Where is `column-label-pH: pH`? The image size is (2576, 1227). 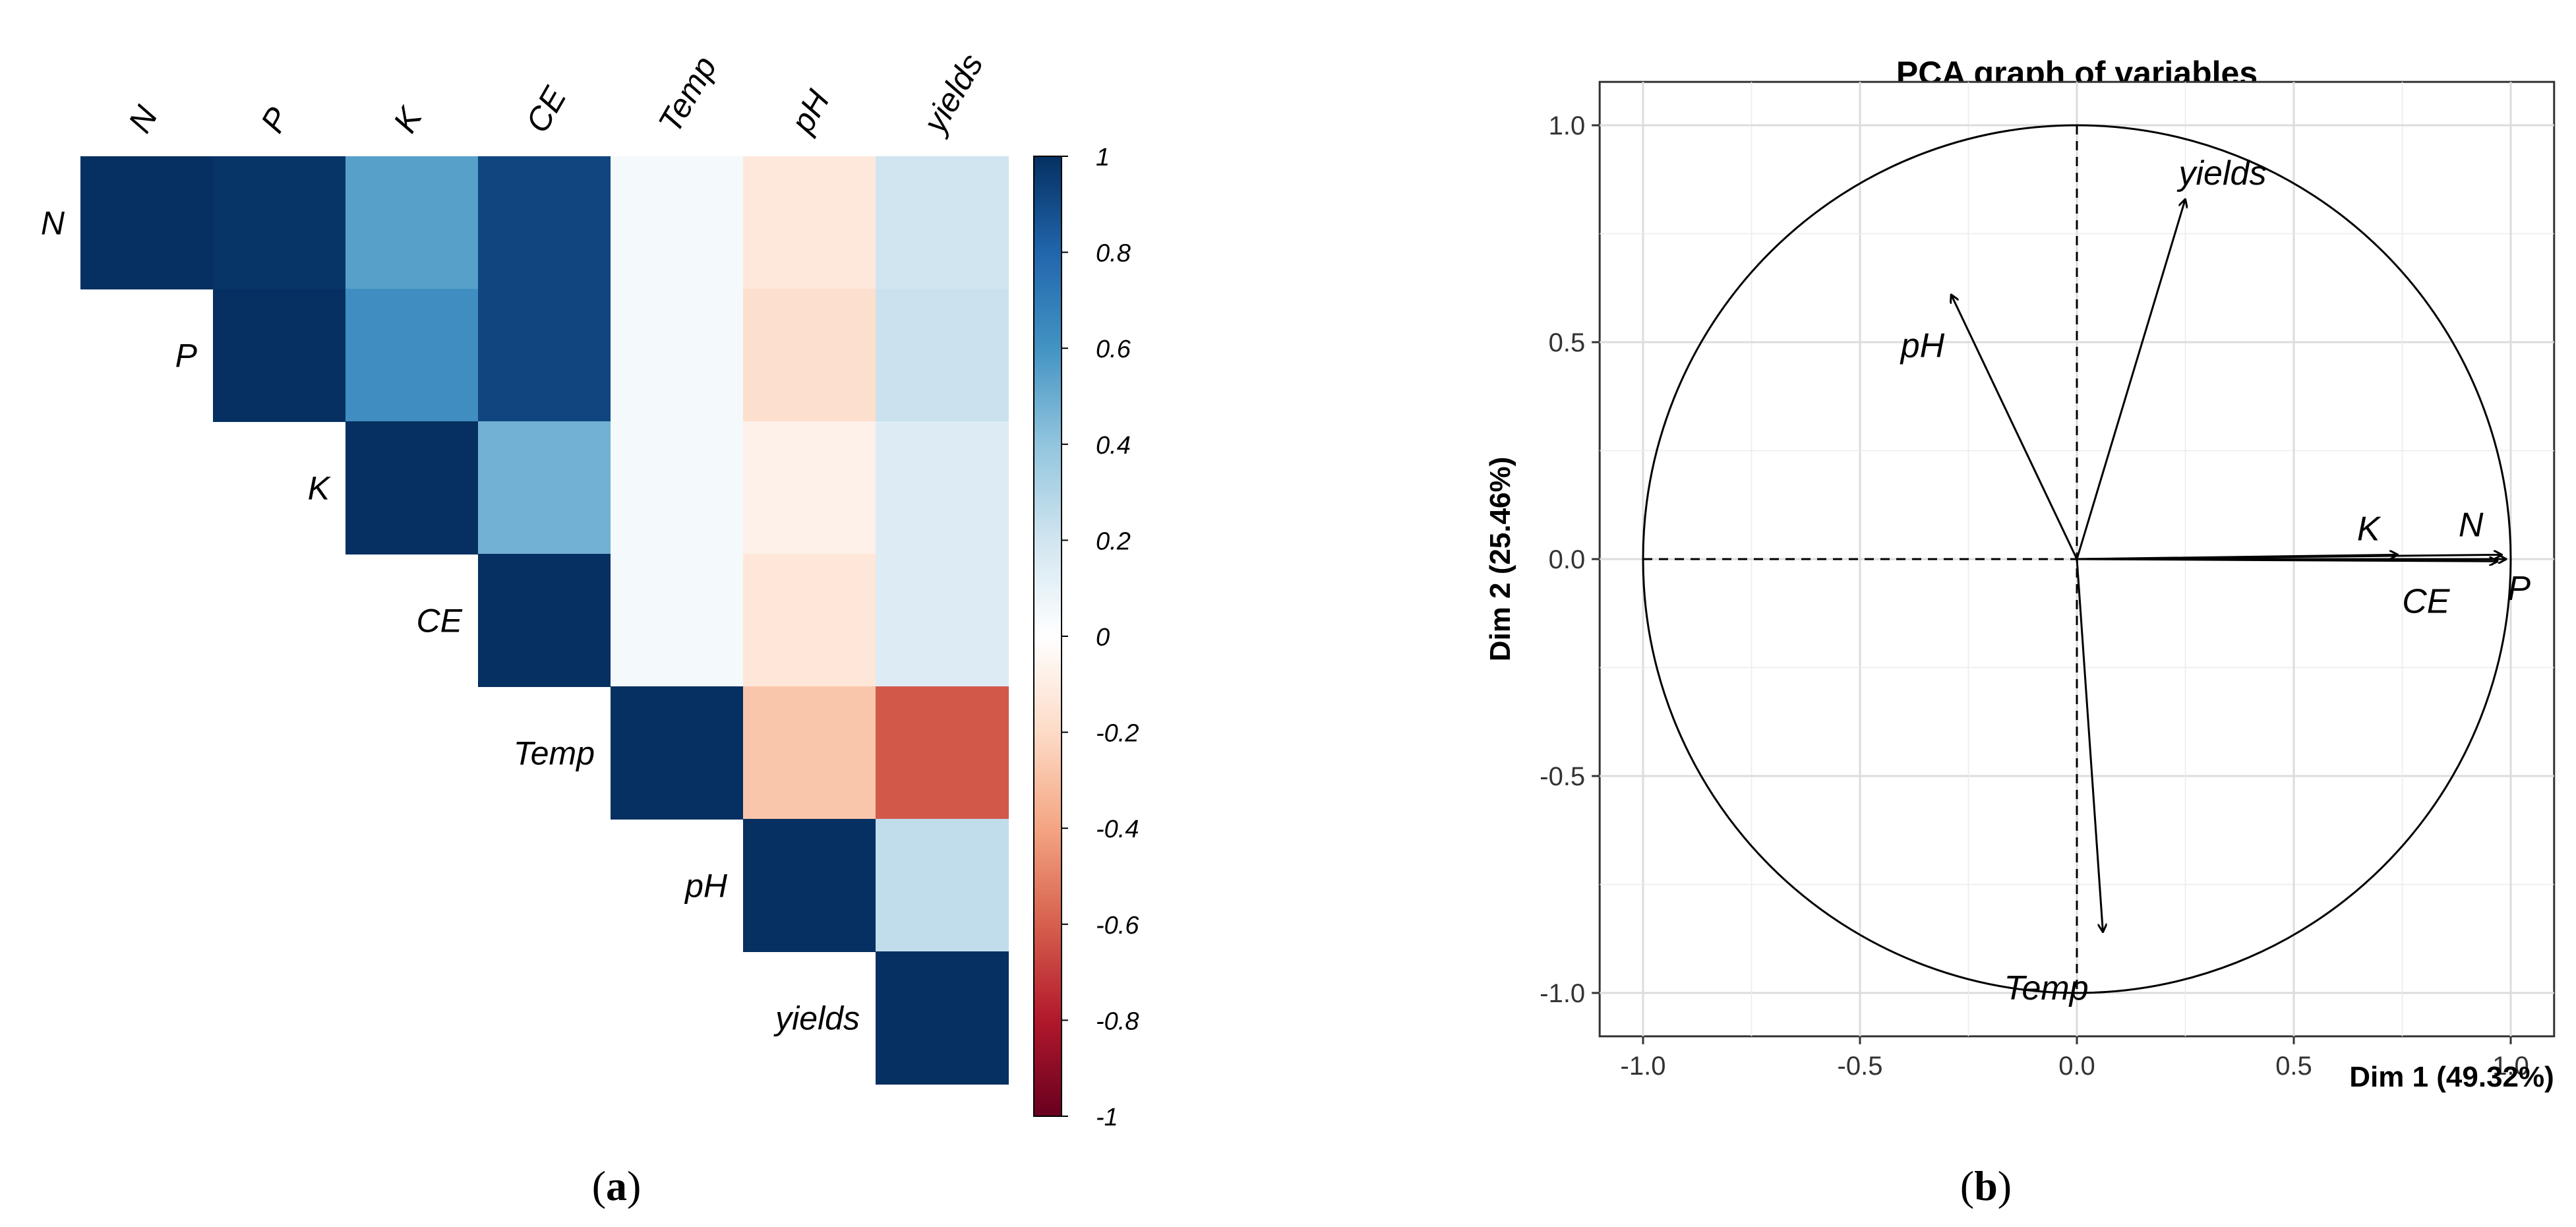
column-label-pH: pH is located at coordinates (810, 111).